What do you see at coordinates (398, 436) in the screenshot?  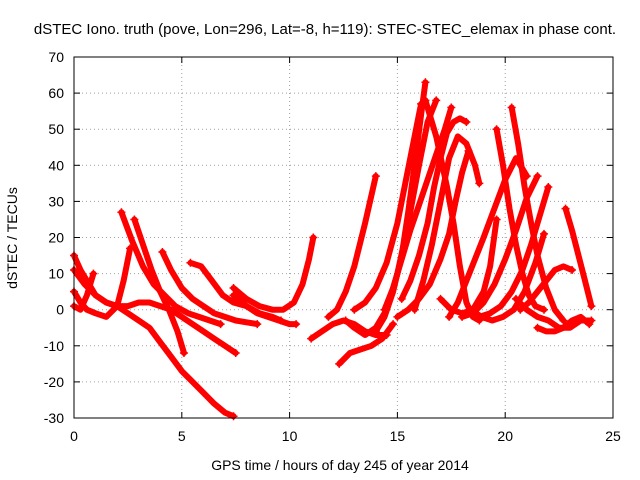 I see `x-tick-label: 15` at bounding box center [398, 436].